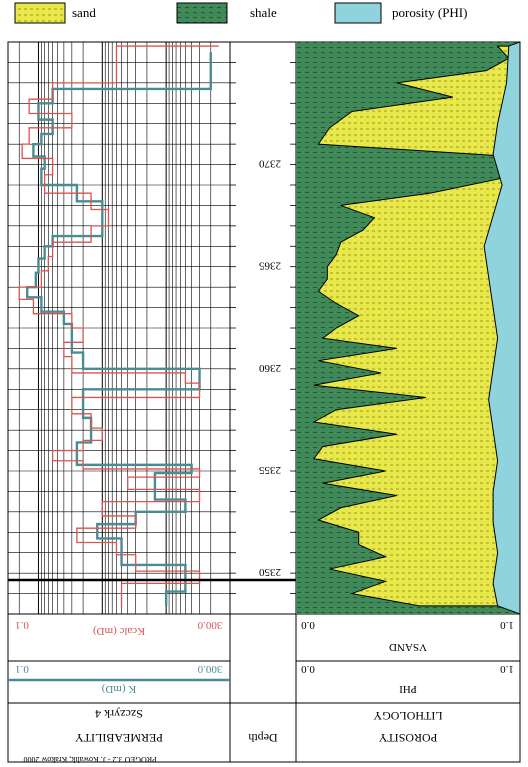 Image resolution: width=528 pixels, height=767 pixels. I want to click on porosity-fill, so click(501, 328).